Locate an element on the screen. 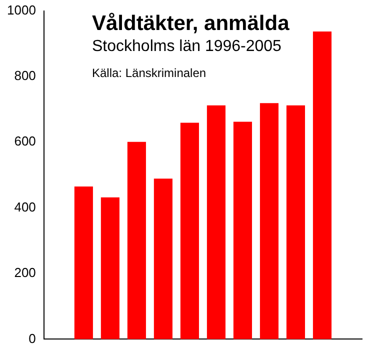  annotation: Källa: Länskriminalen is located at coordinates (149, 73).